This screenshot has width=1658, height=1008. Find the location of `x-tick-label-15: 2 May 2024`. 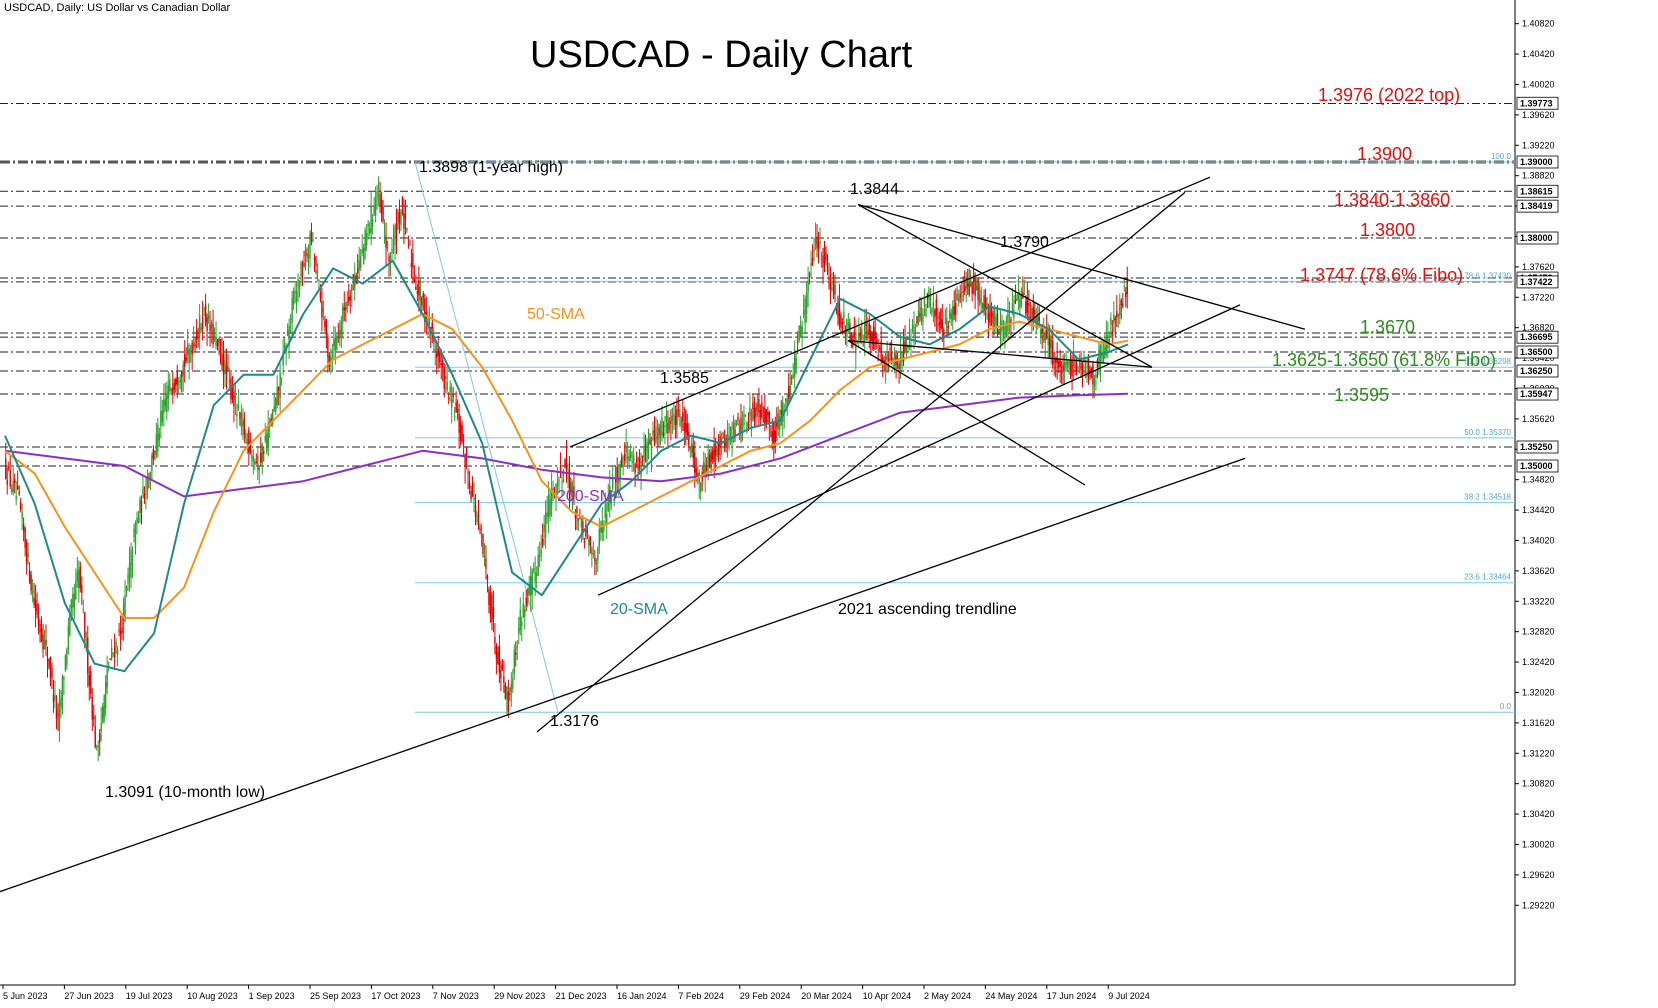

x-tick-label-15: 2 May 2024 is located at coordinates (947, 996).